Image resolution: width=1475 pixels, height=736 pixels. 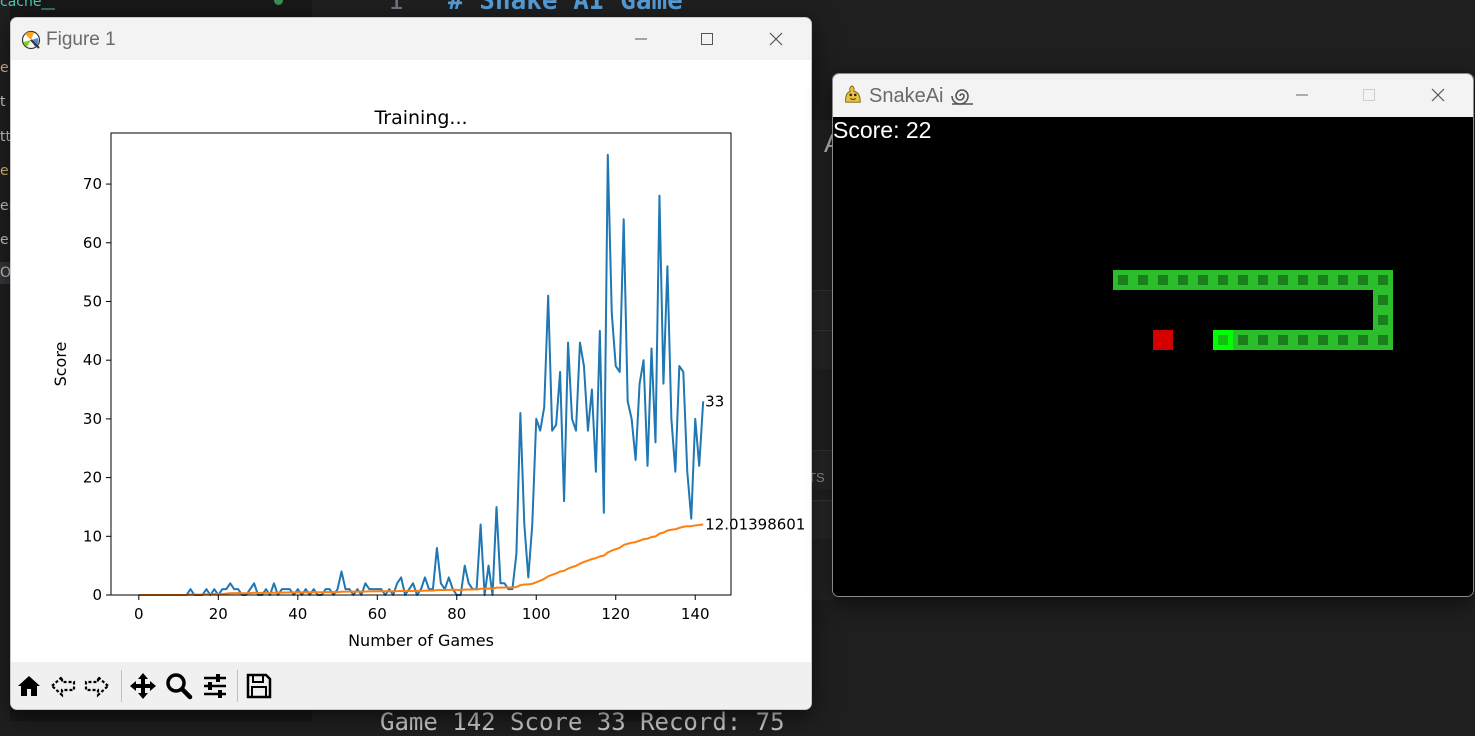 I want to click on snake-title: SnakeAi, so click(x=906, y=96).